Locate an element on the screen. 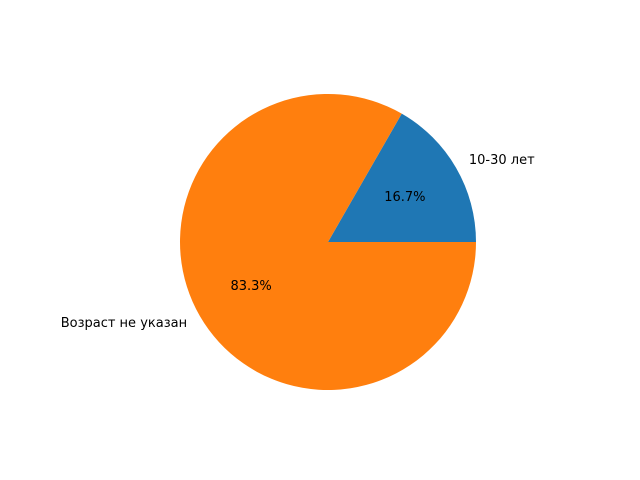 This screenshot has height=480, width=640. percent-label-2: 83.3% is located at coordinates (250, 286).